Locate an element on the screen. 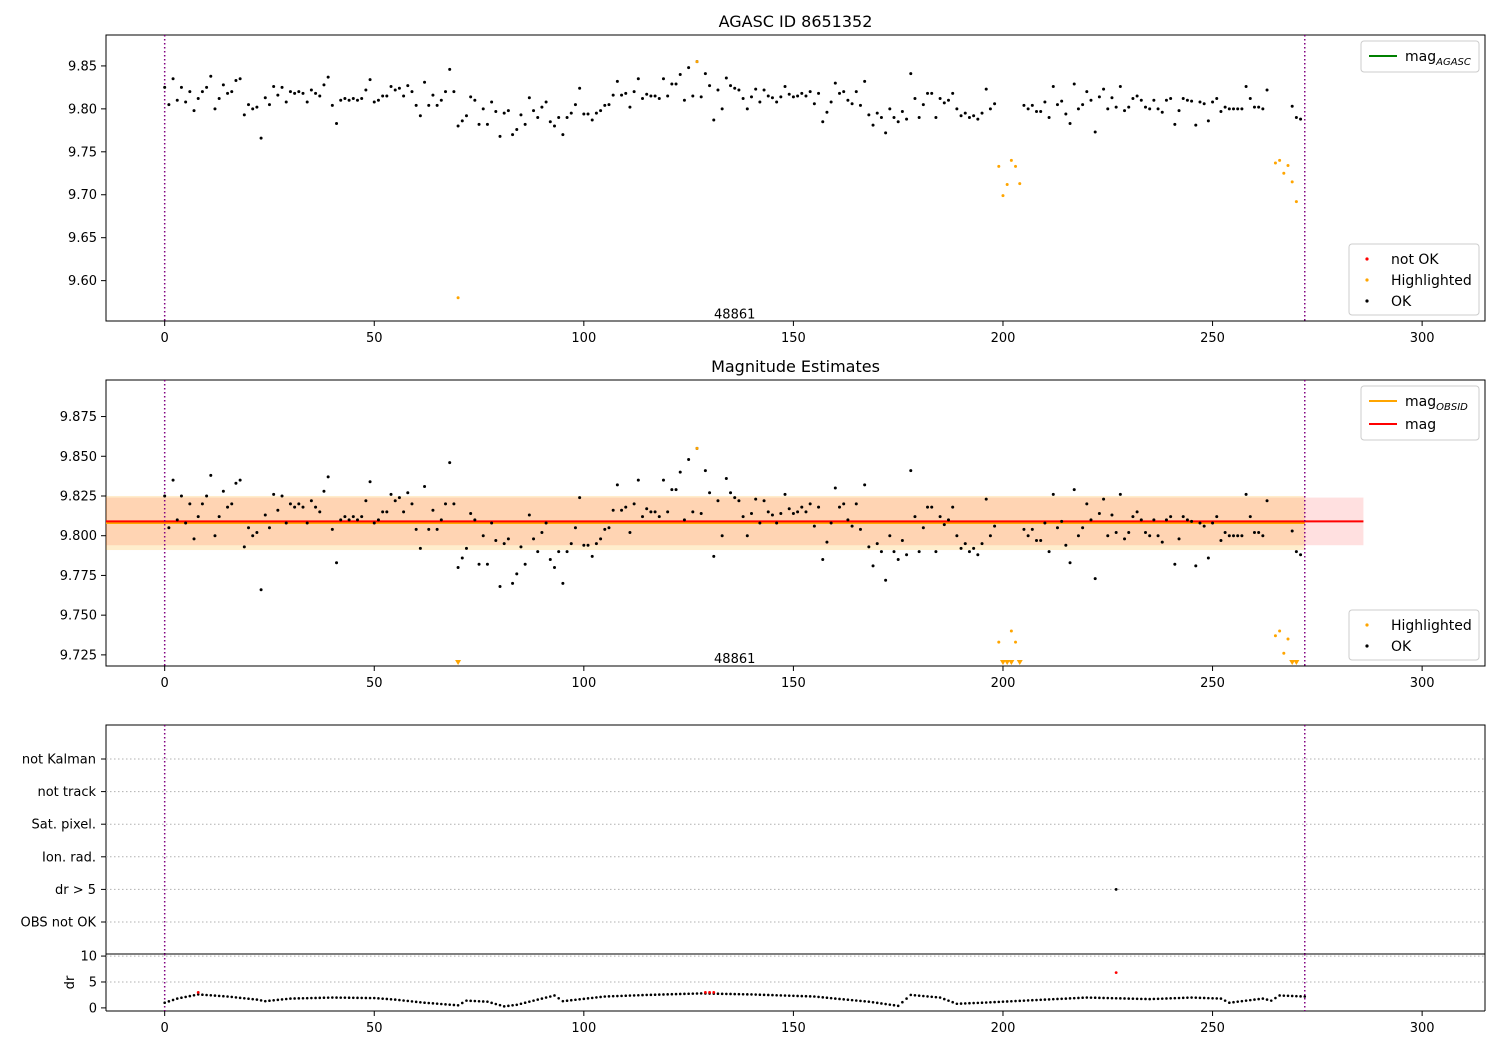 This screenshot has height=1050, width=1500. x-tick-label: 200 is located at coordinates (1003, 1028).